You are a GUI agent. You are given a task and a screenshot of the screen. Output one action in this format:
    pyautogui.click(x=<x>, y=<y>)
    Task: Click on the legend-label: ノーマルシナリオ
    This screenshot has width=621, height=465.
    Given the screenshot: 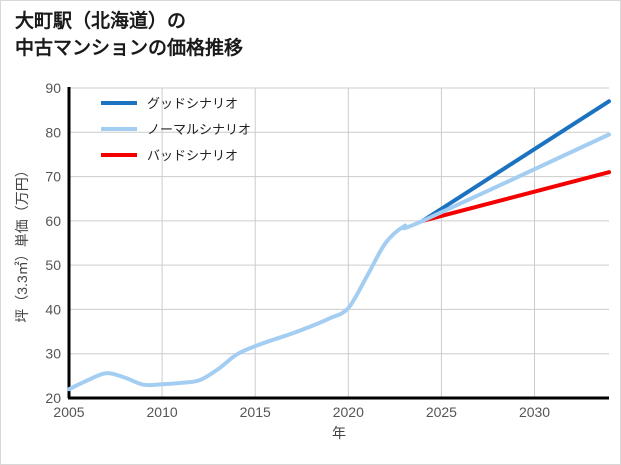 What is the action you would take?
    pyautogui.click(x=199, y=129)
    